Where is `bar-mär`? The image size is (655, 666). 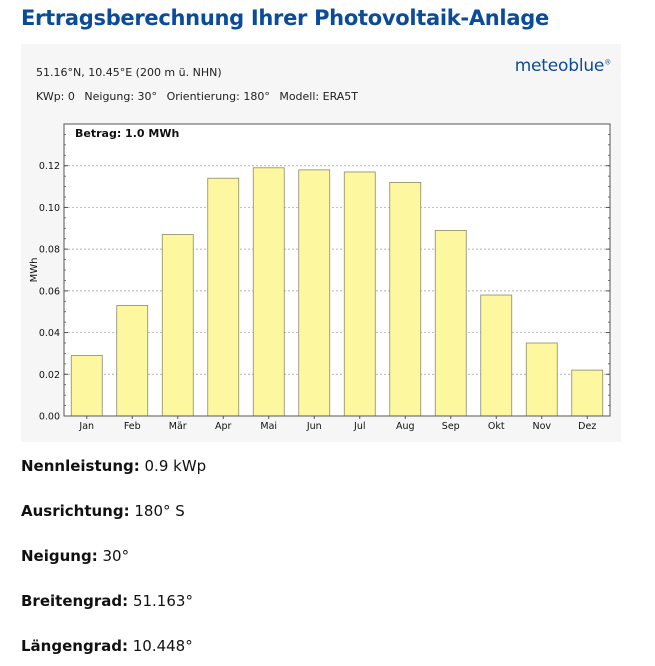
bar-mär is located at coordinates (177, 325).